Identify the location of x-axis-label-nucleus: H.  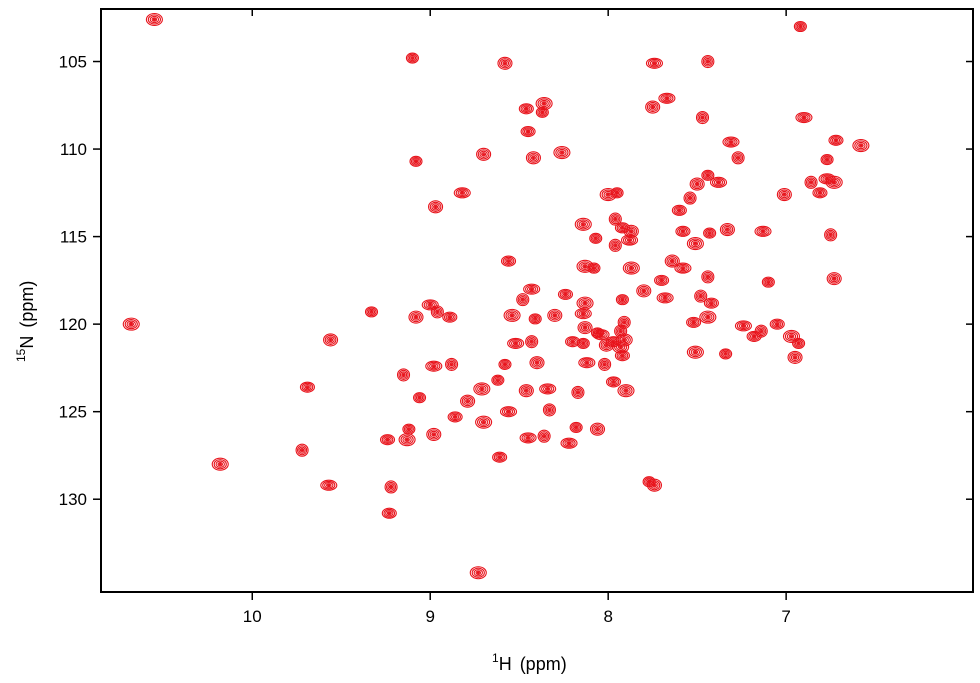
(505, 664).